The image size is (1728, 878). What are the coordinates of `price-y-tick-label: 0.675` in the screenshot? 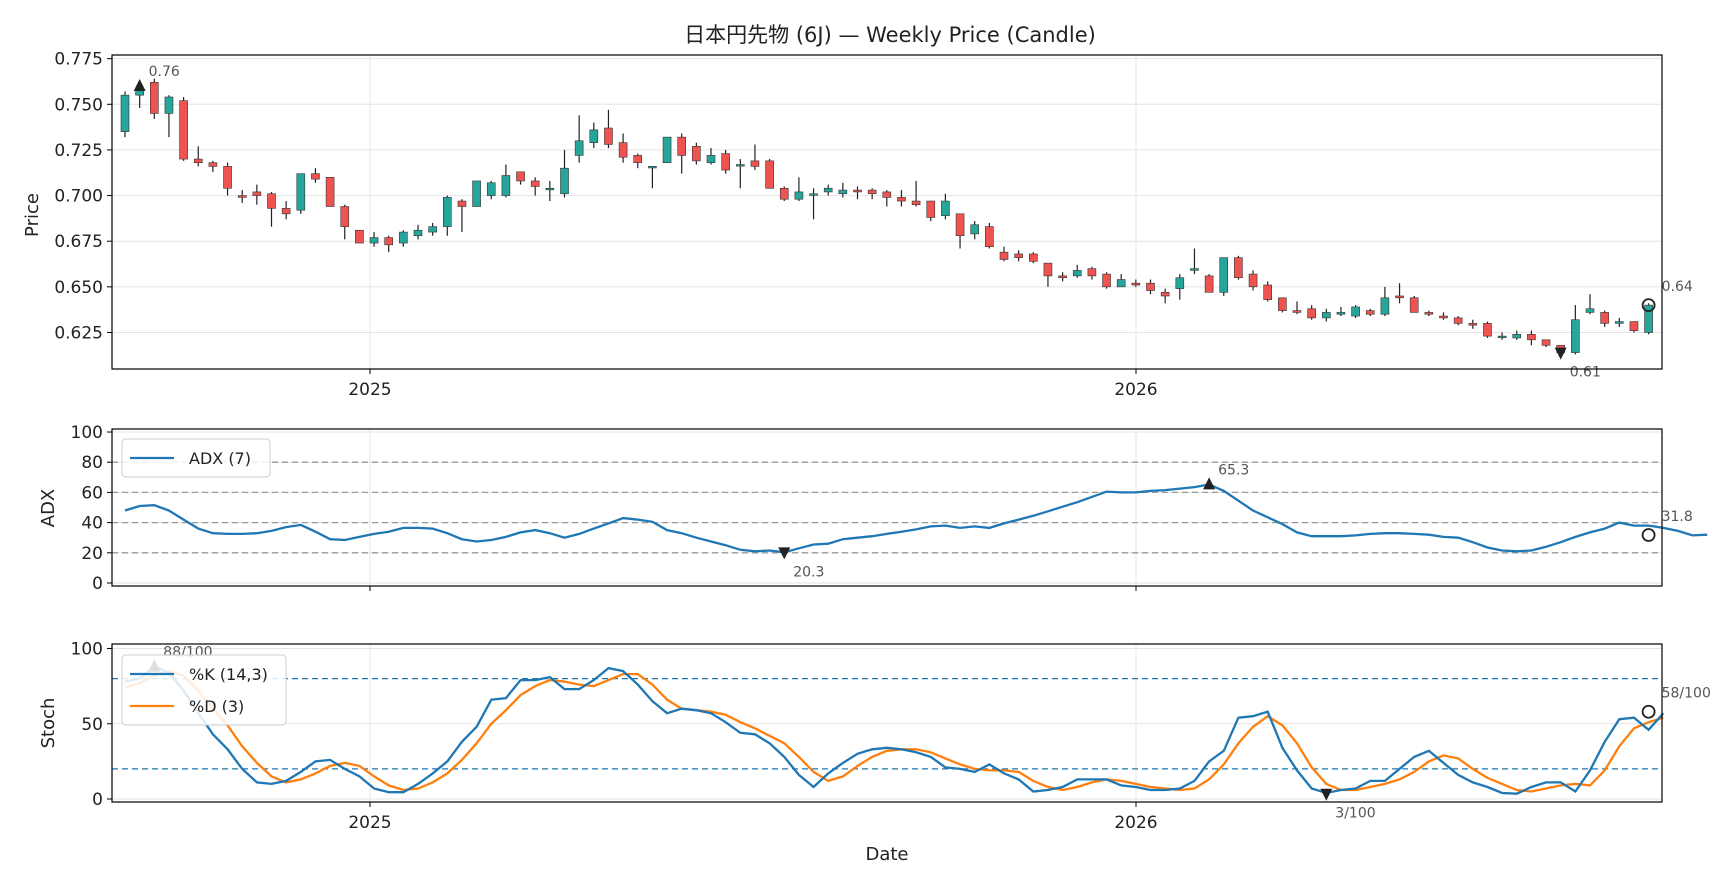 It's located at (78, 242).